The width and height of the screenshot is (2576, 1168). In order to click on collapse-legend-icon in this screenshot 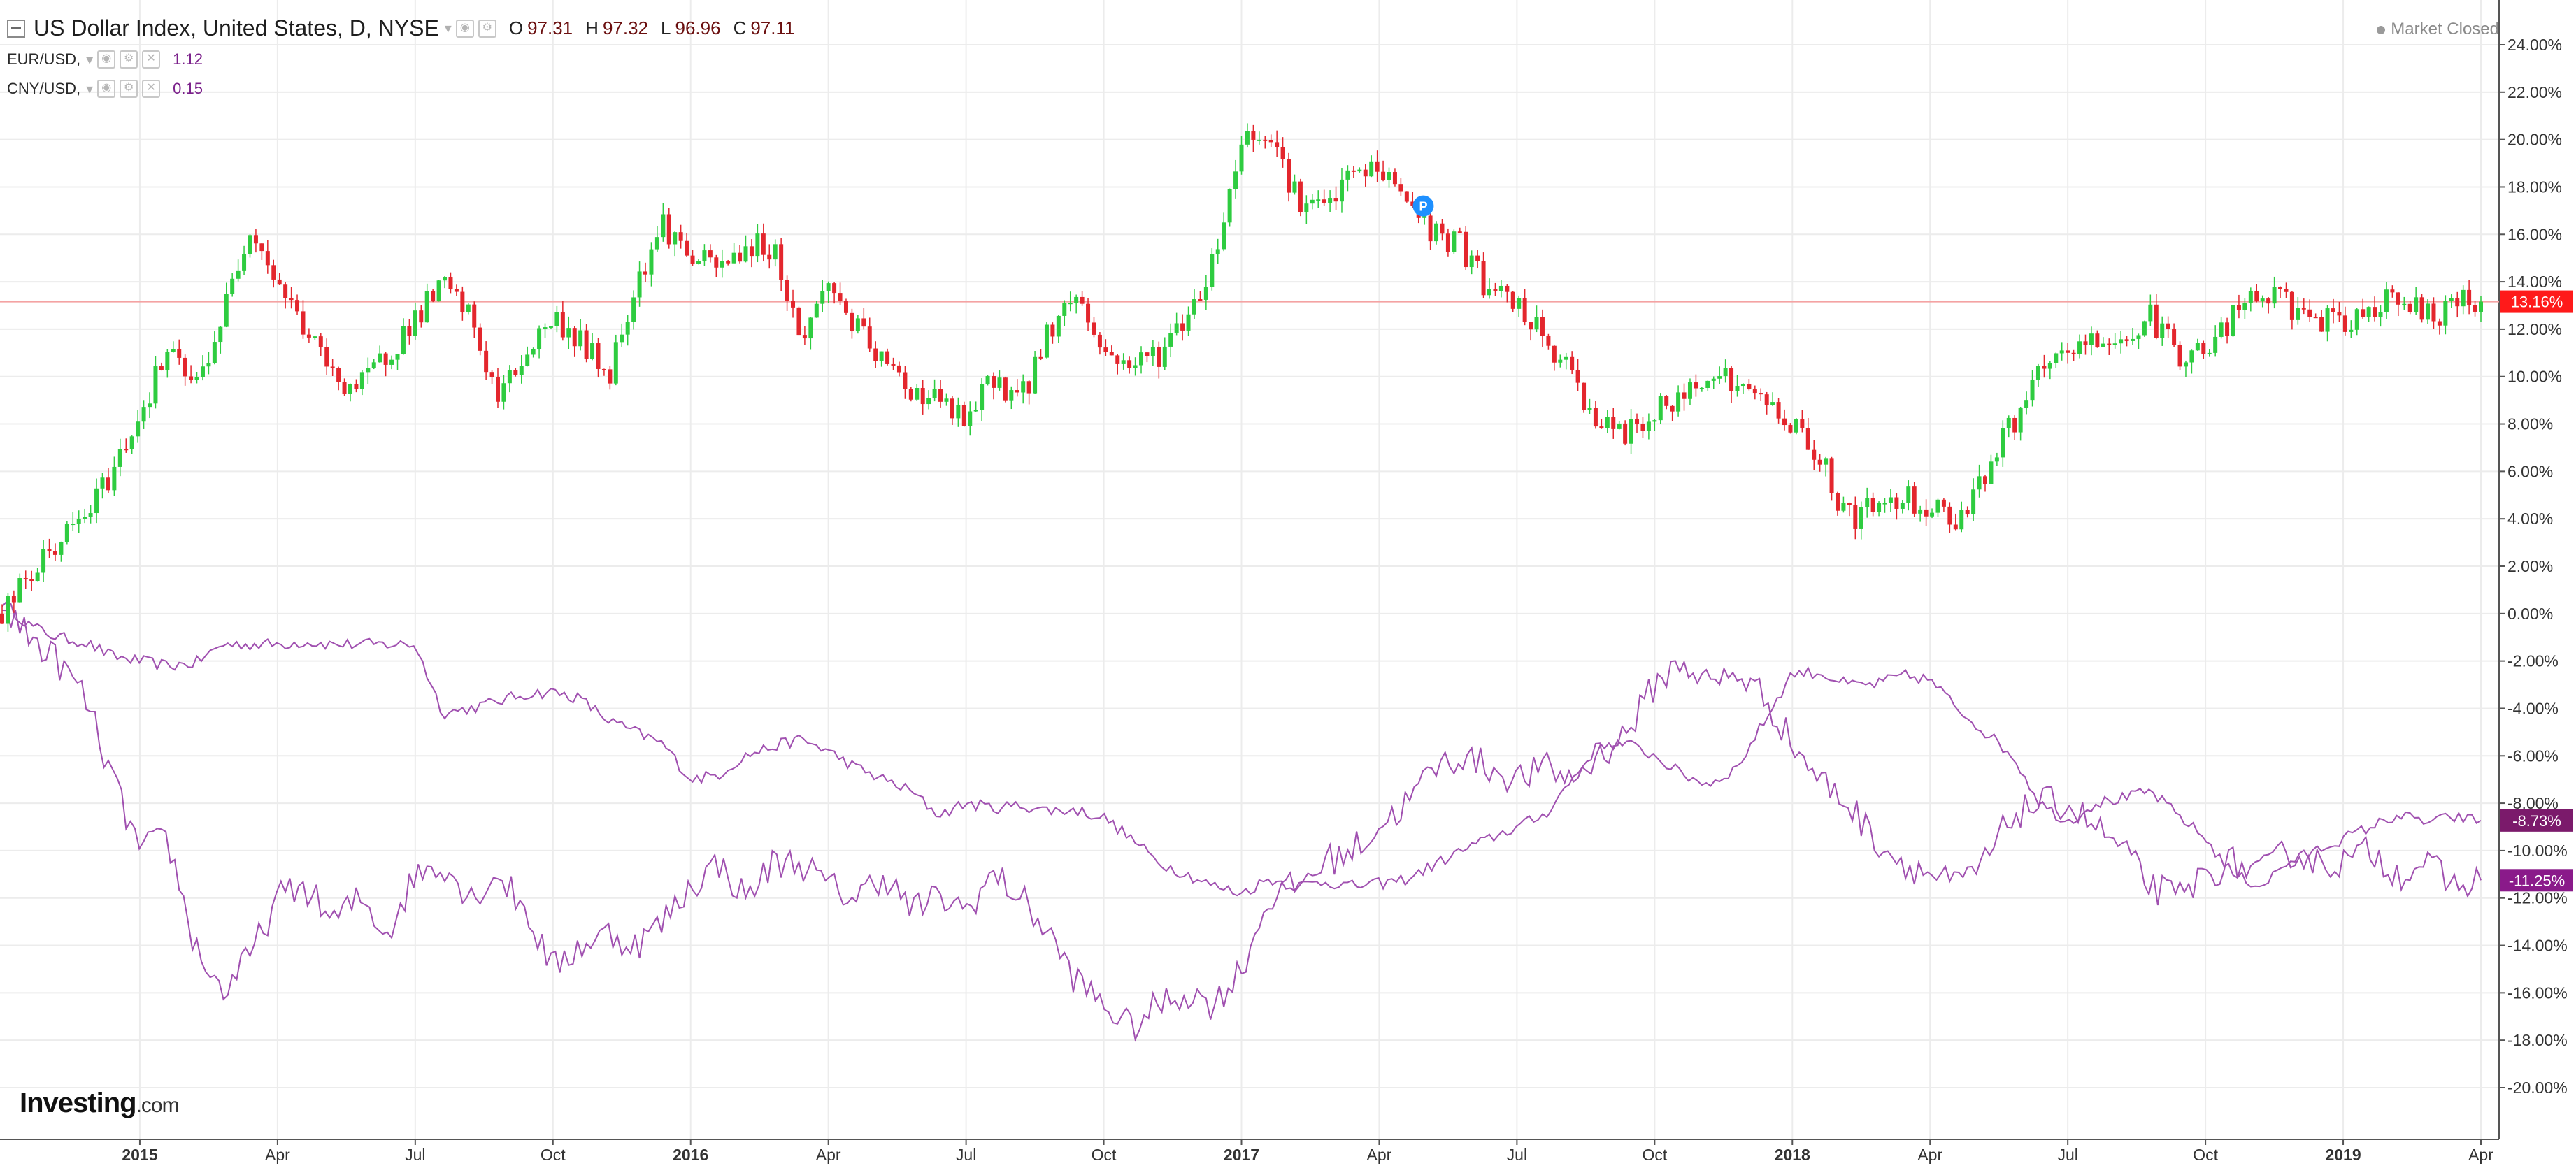, I will do `click(16, 28)`.